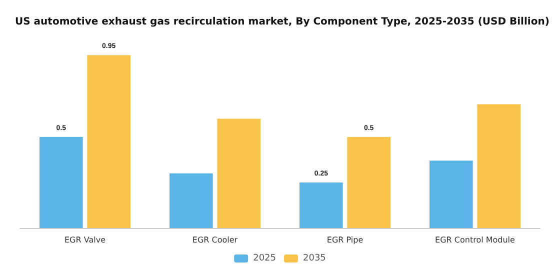 The width and height of the screenshot is (560, 280). What do you see at coordinates (345, 240) in the screenshot?
I see `x-tick-label: EGR Pipe` at bounding box center [345, 240].